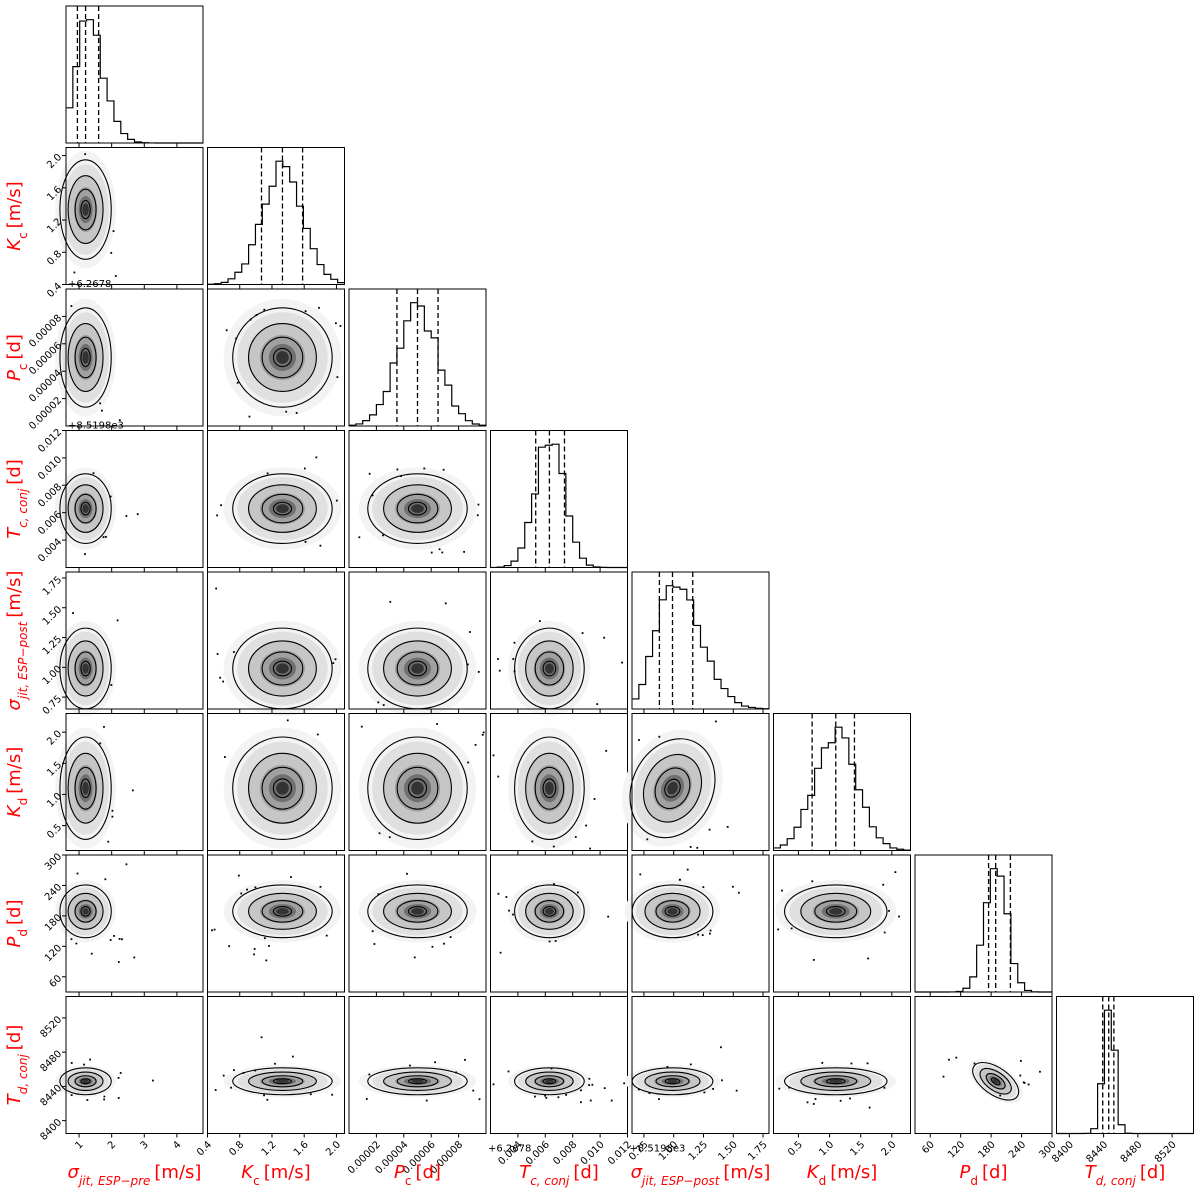  I want to click on xtick-label-5-3: 2.0, so click(888, 1148).